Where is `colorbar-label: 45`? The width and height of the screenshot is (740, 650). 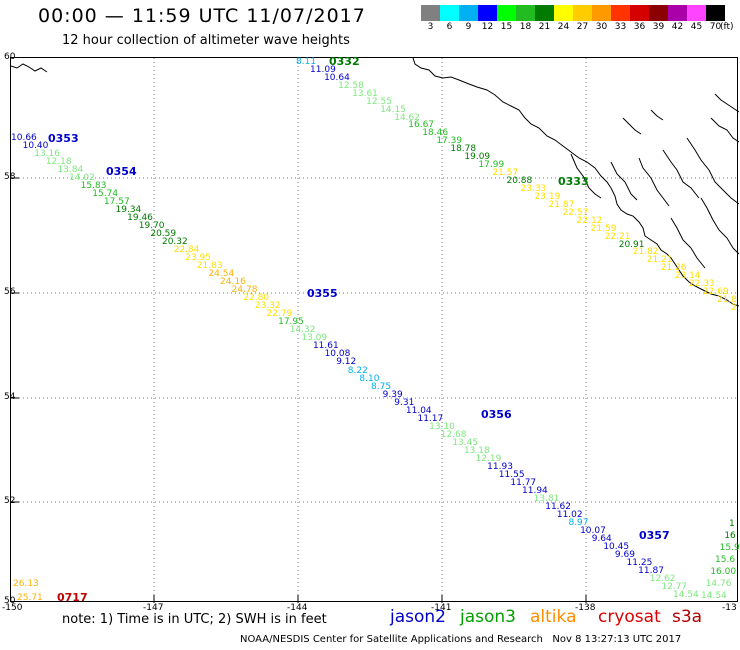
colorbar-label: 45 is located at coordinates (696, 27).